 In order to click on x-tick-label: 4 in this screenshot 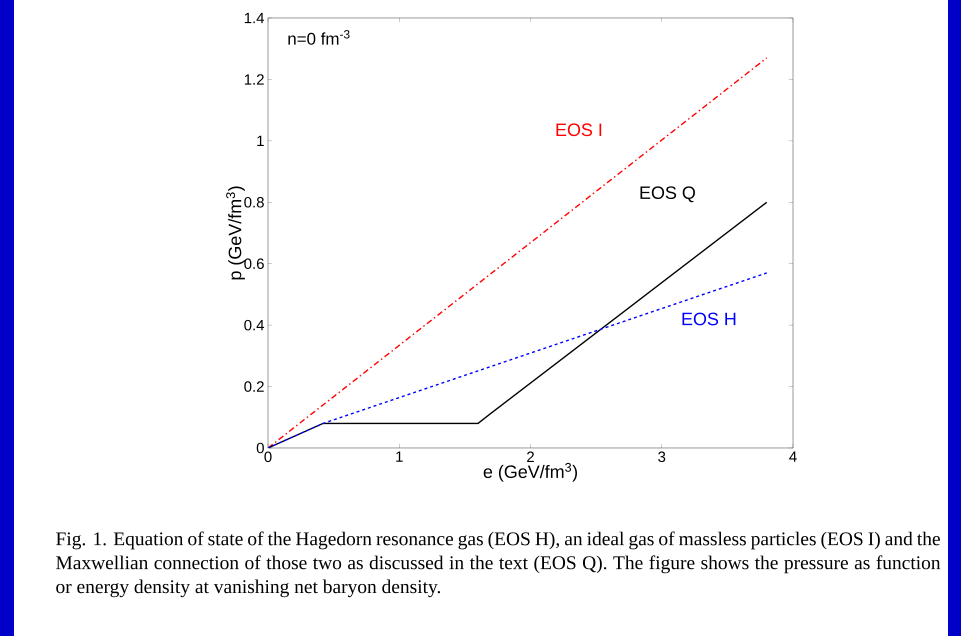, I will do `click(793, 457)`.